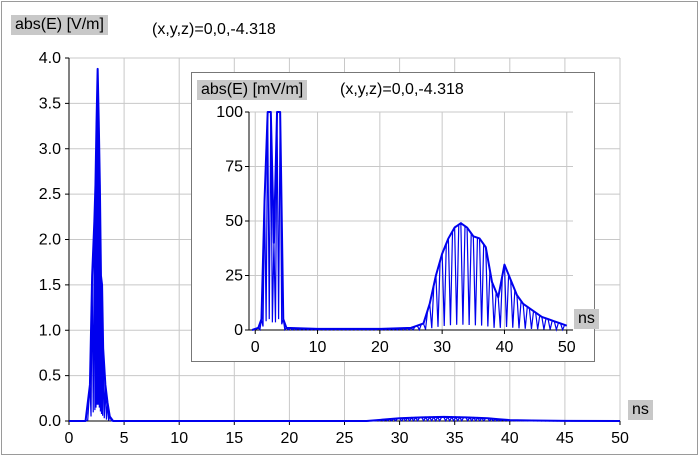 This screenshot has height=457, width=700. I want to click on y-tick-label: 75, so click(234, 167).